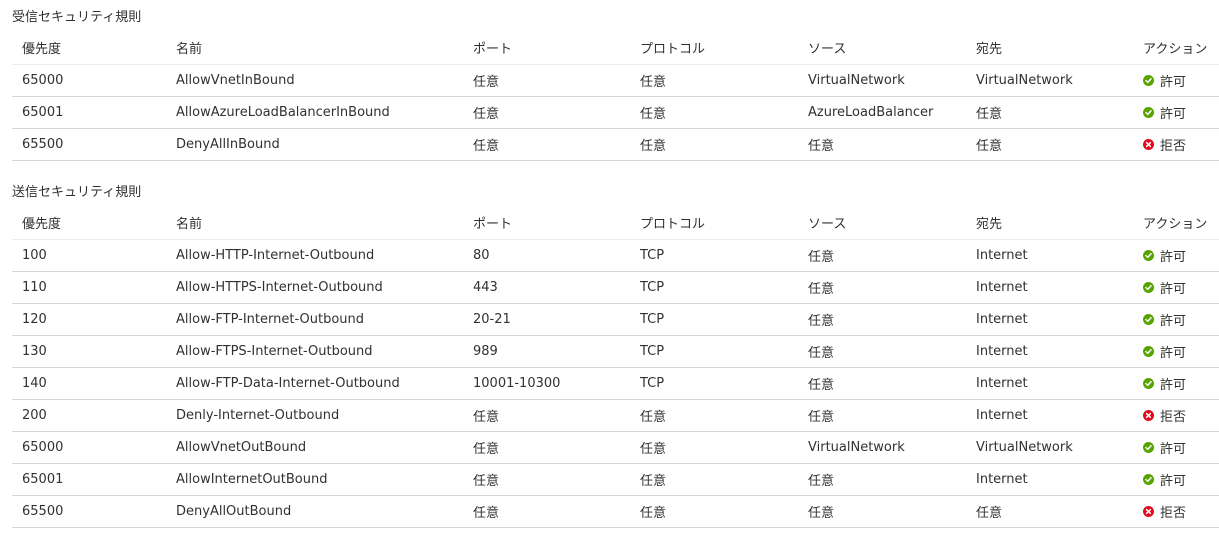  Describe the element at coordinates (314, 255) in the screenshot. I see `cell-name: Allow-HTTP-Internet-Outbound` at that location.